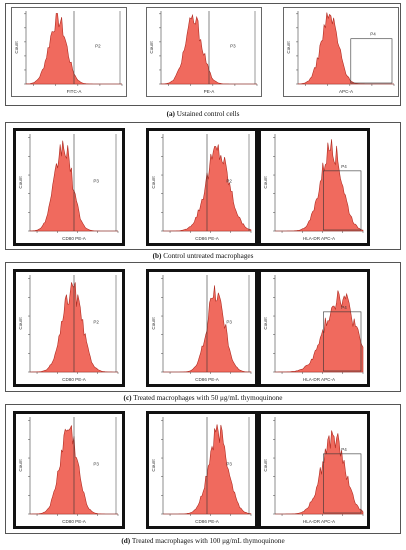 Image resolution: width=406 pixels, height=550 pixels. I want to click on axis-lines, so click(345, 48).